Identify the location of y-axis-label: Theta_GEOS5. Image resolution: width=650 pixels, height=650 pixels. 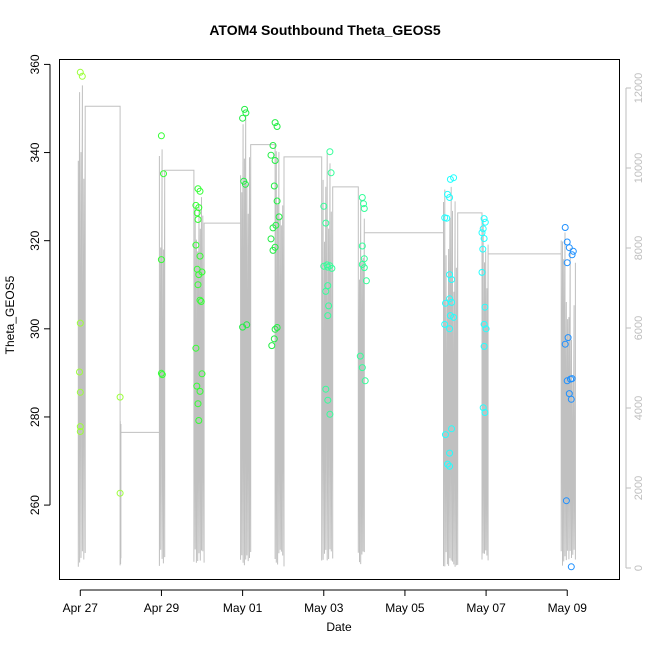
(10, 314).